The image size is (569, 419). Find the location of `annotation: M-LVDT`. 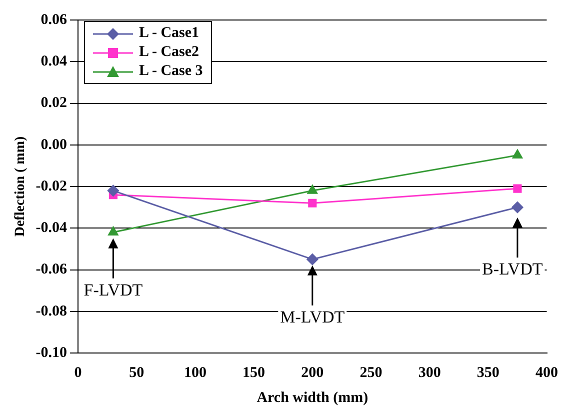

annotation: M-LVDT is located at coordinates (313, 316).